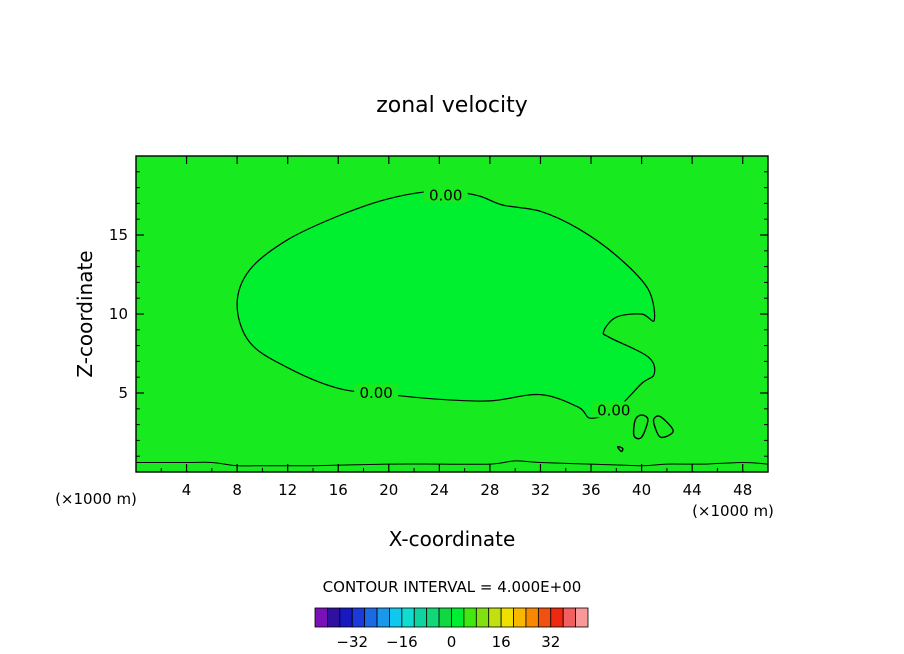 Image resolution: width=904 pixels, height=654 pixels. I want to click on x-tick-label: 24, so click(439, 490).